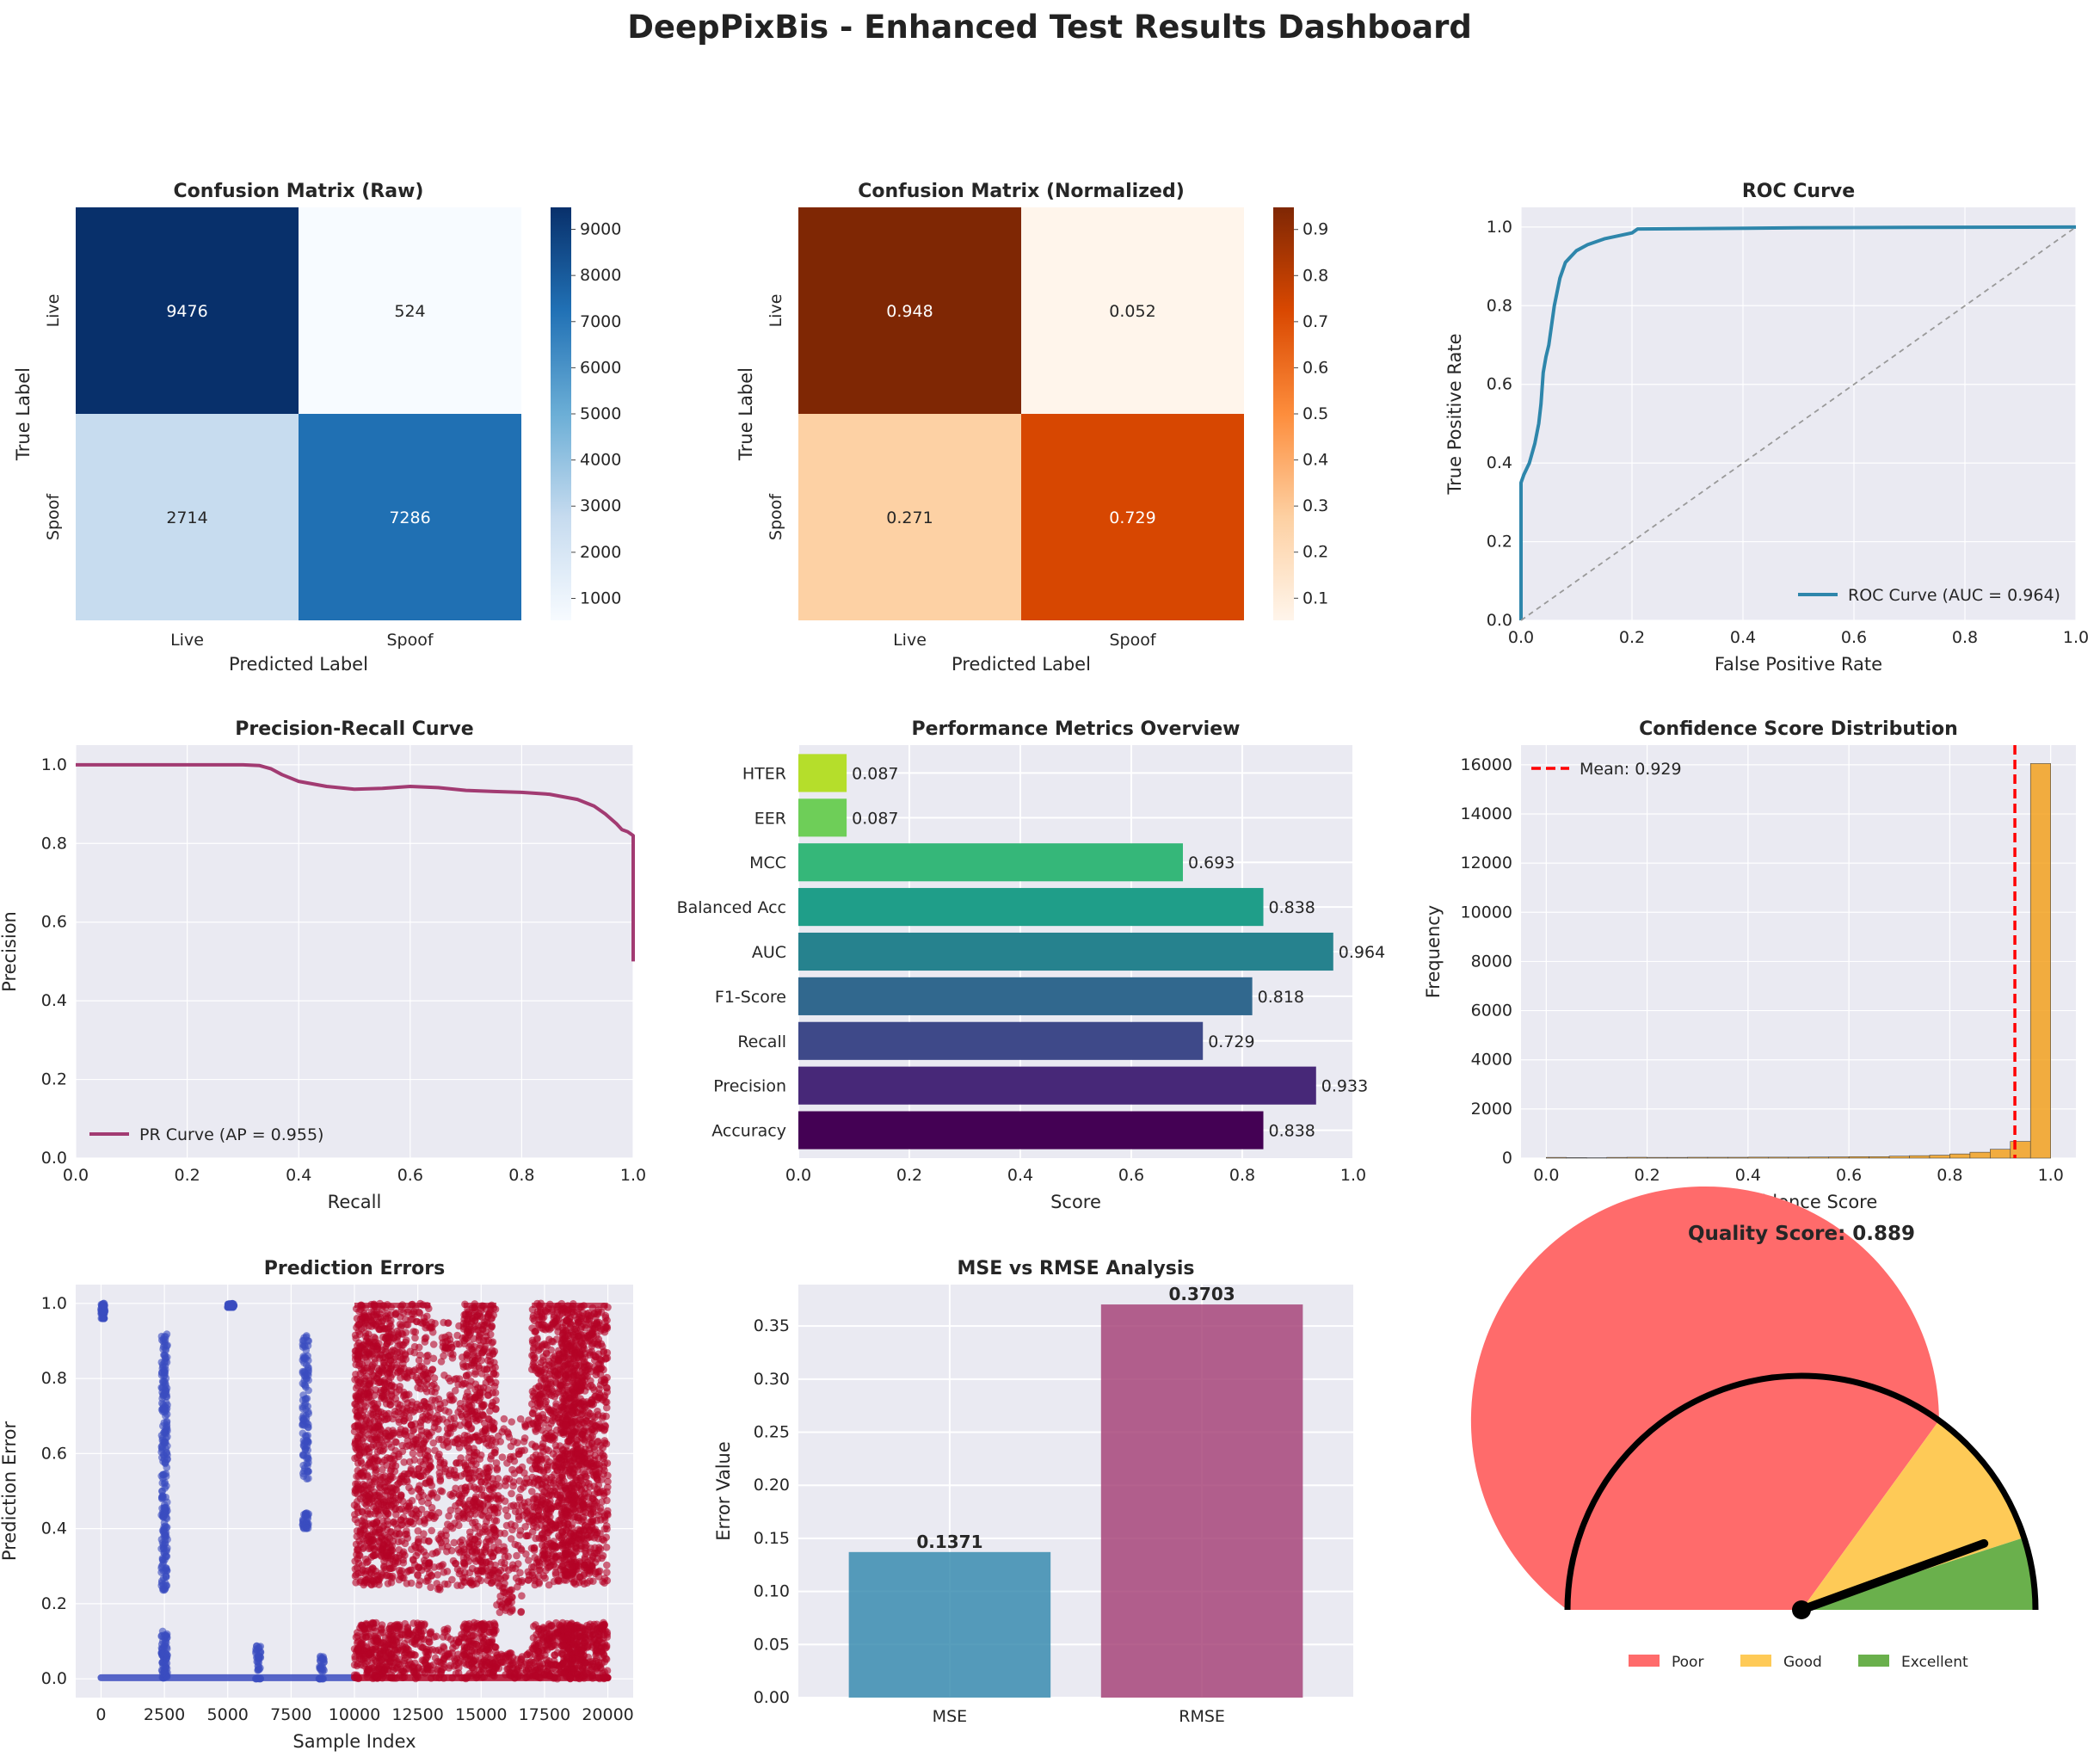 This screenshot has height=1763, width=2100. What do you see at coordinates (909, 312) in the screenshot?
I see `cm_norm-cell-label: 0.948` at bounding box center [909, 312].